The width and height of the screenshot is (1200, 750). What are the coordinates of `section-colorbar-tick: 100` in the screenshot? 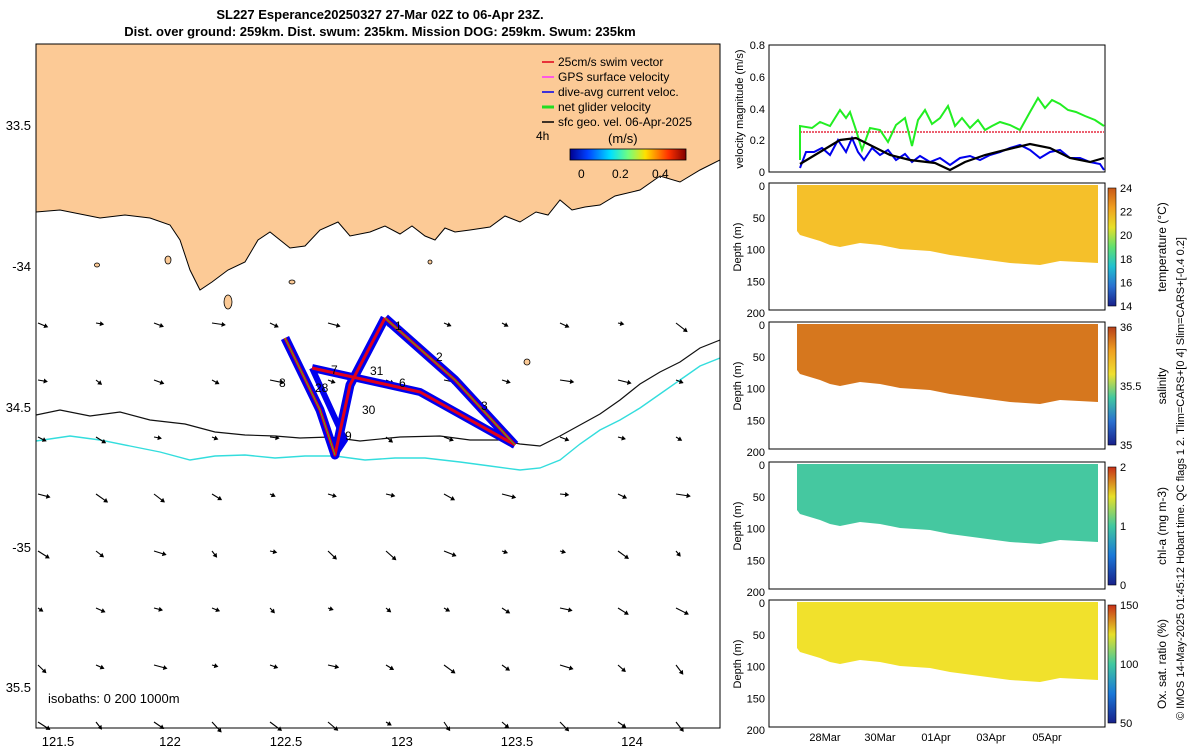 It's located at (1129, 665).